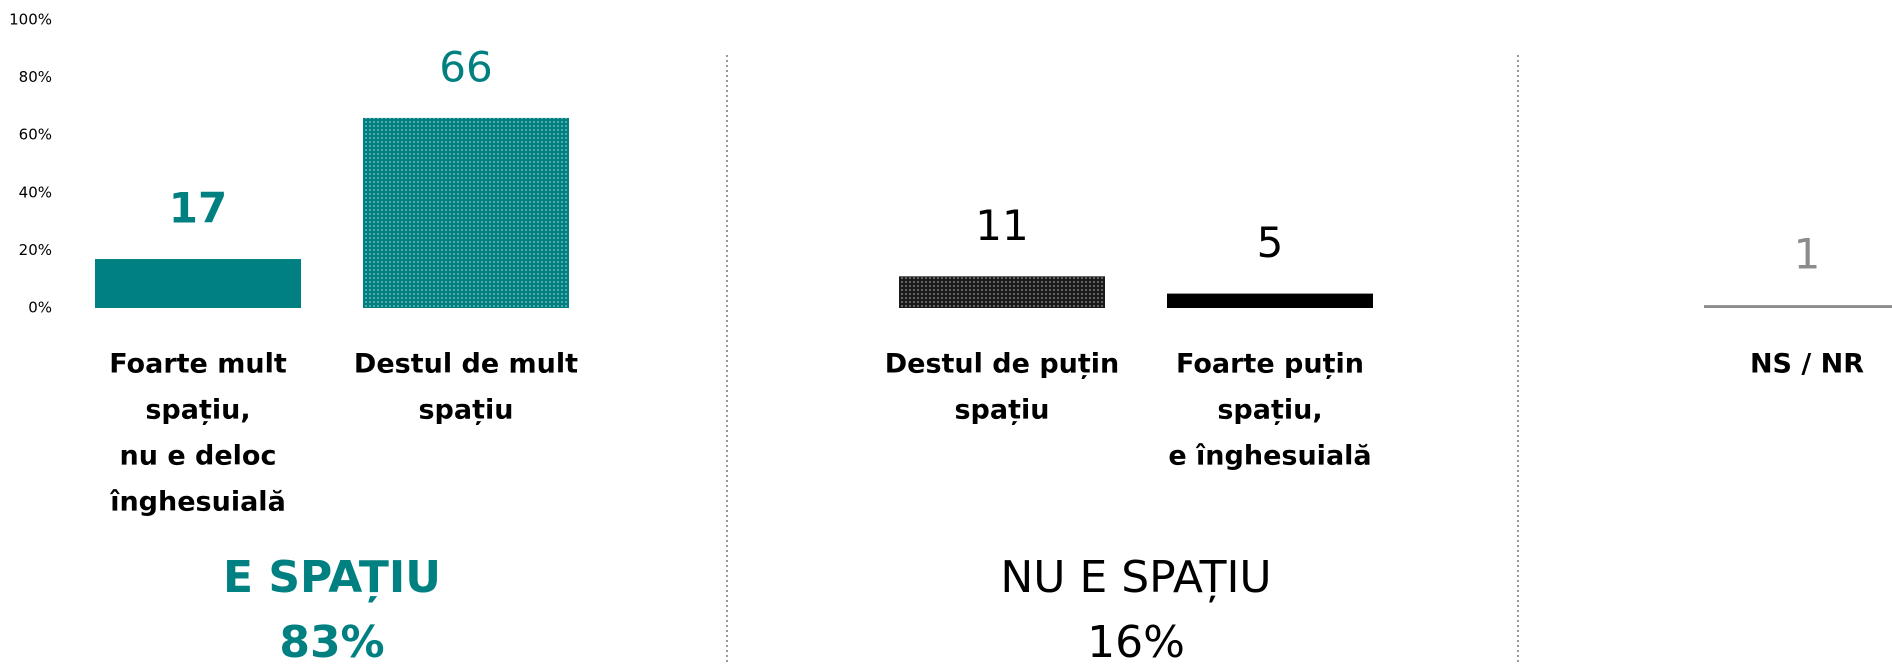 The image size is (1892, 665). What do you see at coordinates (465, 66) in the screenshot?
I see `value-label: 66` at bounding box center [465, 66].